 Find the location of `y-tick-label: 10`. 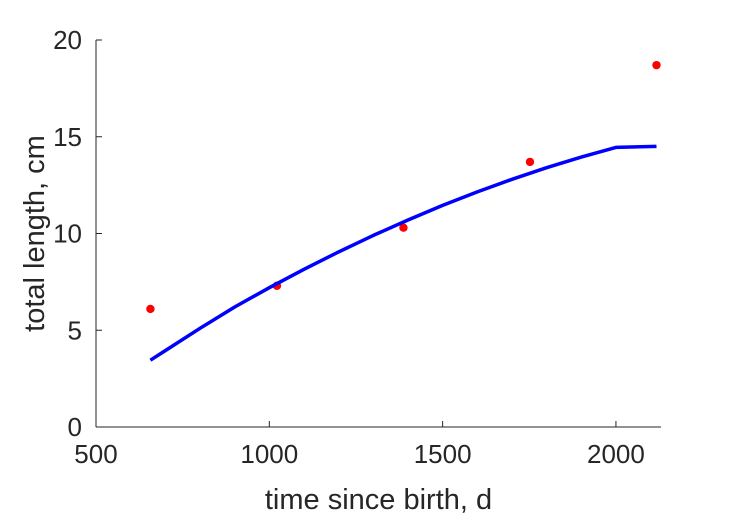

y-tick-label: 10 is located at coordinates (67, 234).